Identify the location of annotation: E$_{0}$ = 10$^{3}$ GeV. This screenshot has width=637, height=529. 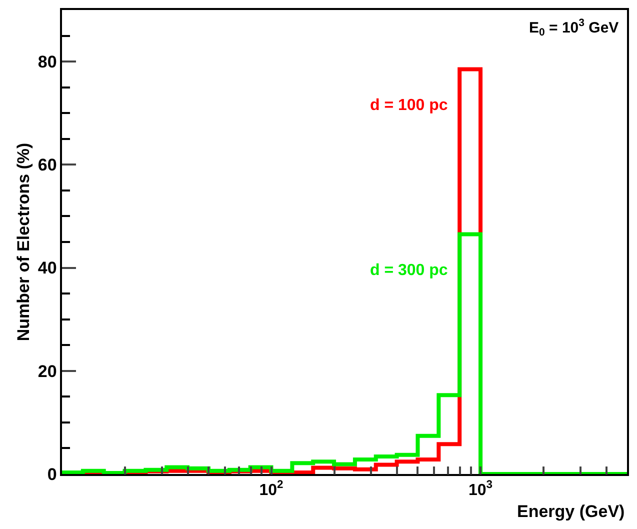
(574, 27).